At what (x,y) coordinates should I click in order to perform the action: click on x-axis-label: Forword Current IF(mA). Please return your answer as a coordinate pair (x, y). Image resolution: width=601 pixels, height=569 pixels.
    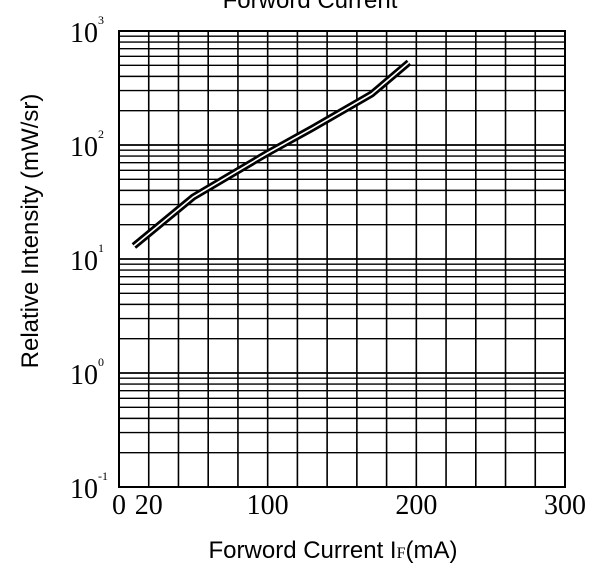
    Looking at the image, I should click on (333, 550).